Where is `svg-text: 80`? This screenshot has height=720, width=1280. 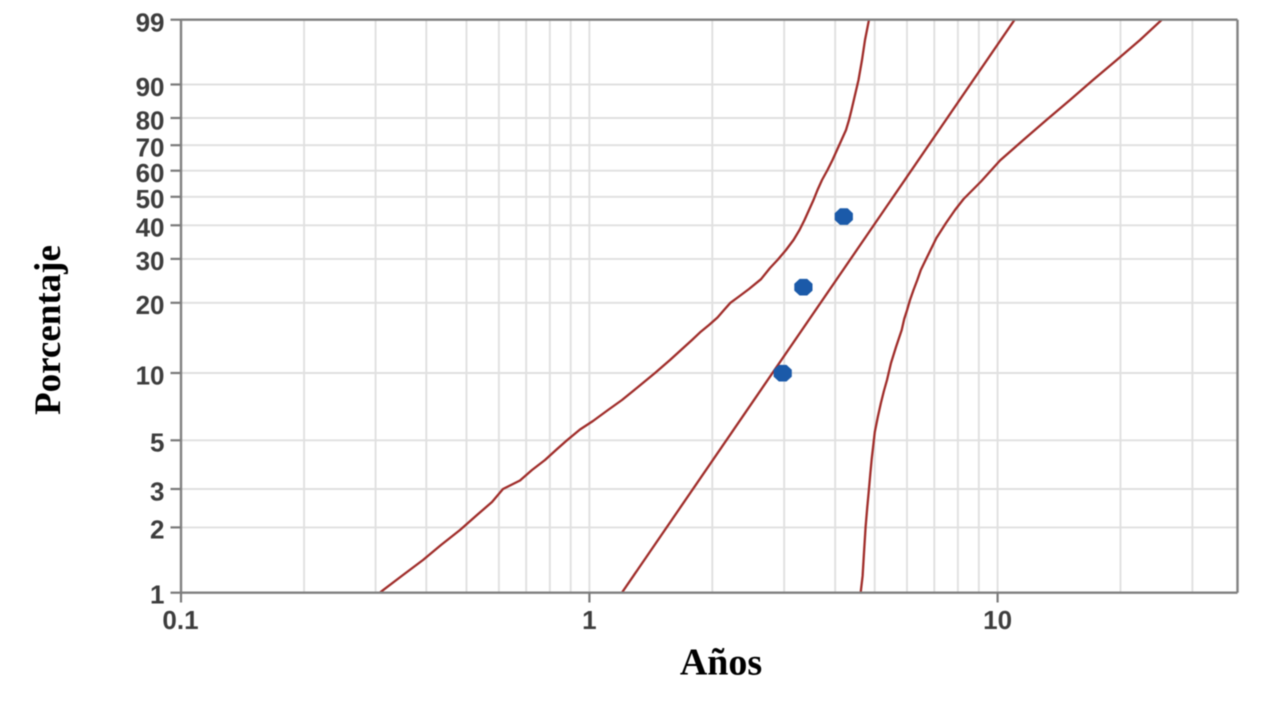
svg-text: 80 is located at coordinates (150, 120).